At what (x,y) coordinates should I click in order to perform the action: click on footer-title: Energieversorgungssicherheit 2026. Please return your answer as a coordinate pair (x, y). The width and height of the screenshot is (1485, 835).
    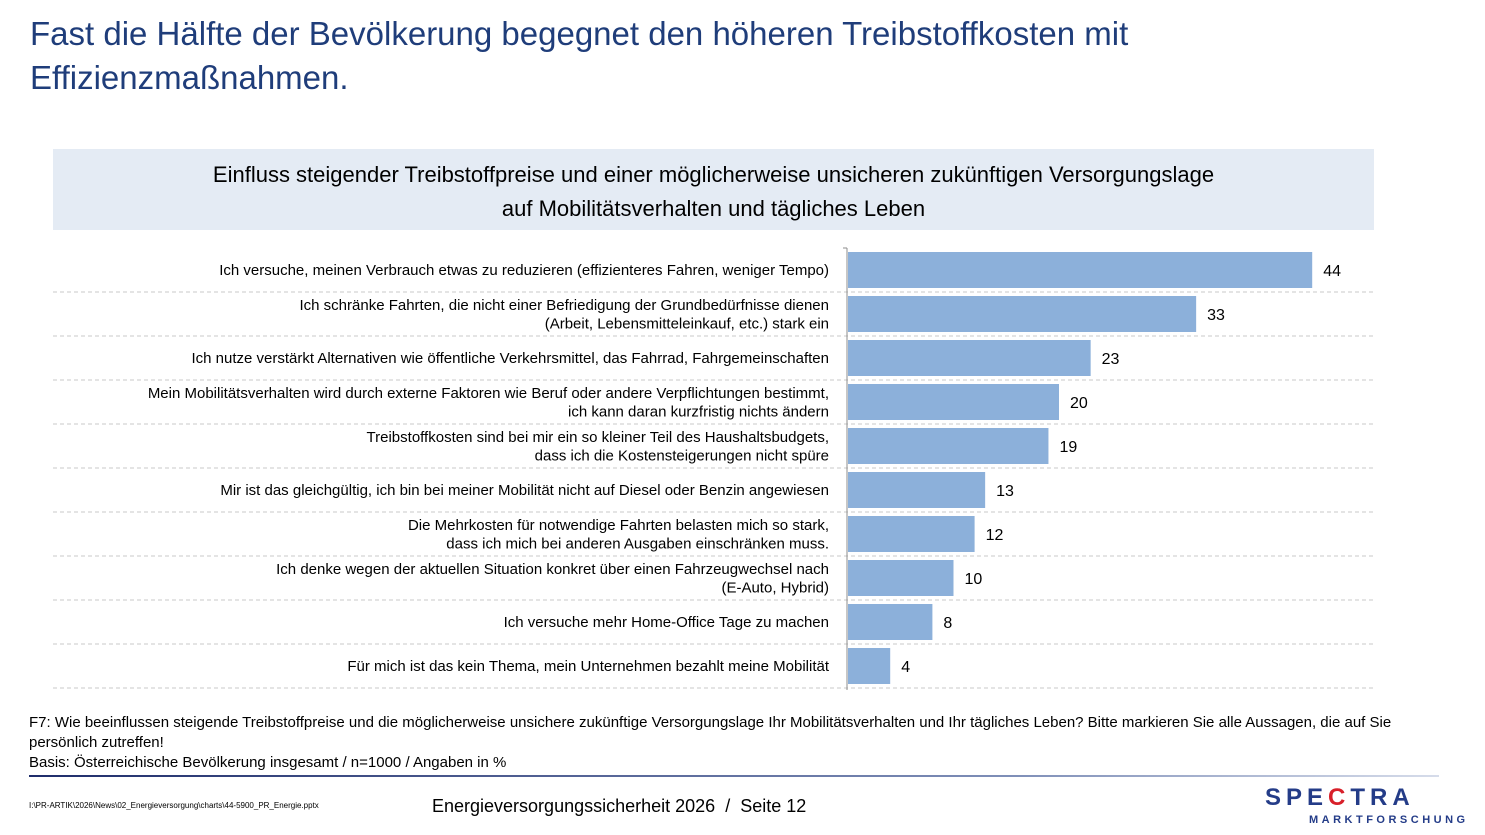
    Looking at the image, I should click on (574, 806).